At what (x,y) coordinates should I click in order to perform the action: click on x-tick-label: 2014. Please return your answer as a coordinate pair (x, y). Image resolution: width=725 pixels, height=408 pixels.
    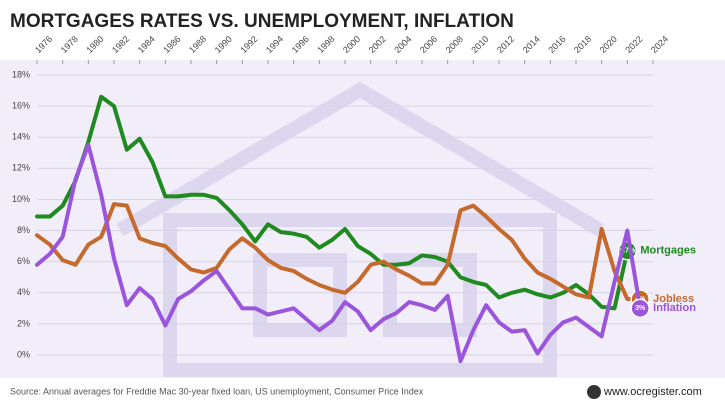
    Looking at the image, I should click on (531, 44).